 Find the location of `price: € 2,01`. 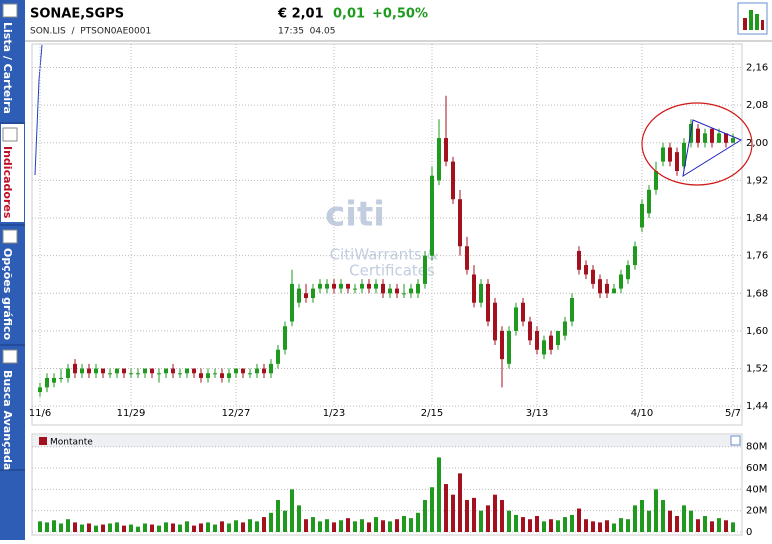

price: € 2,01 is located at coordinates (300, 14).